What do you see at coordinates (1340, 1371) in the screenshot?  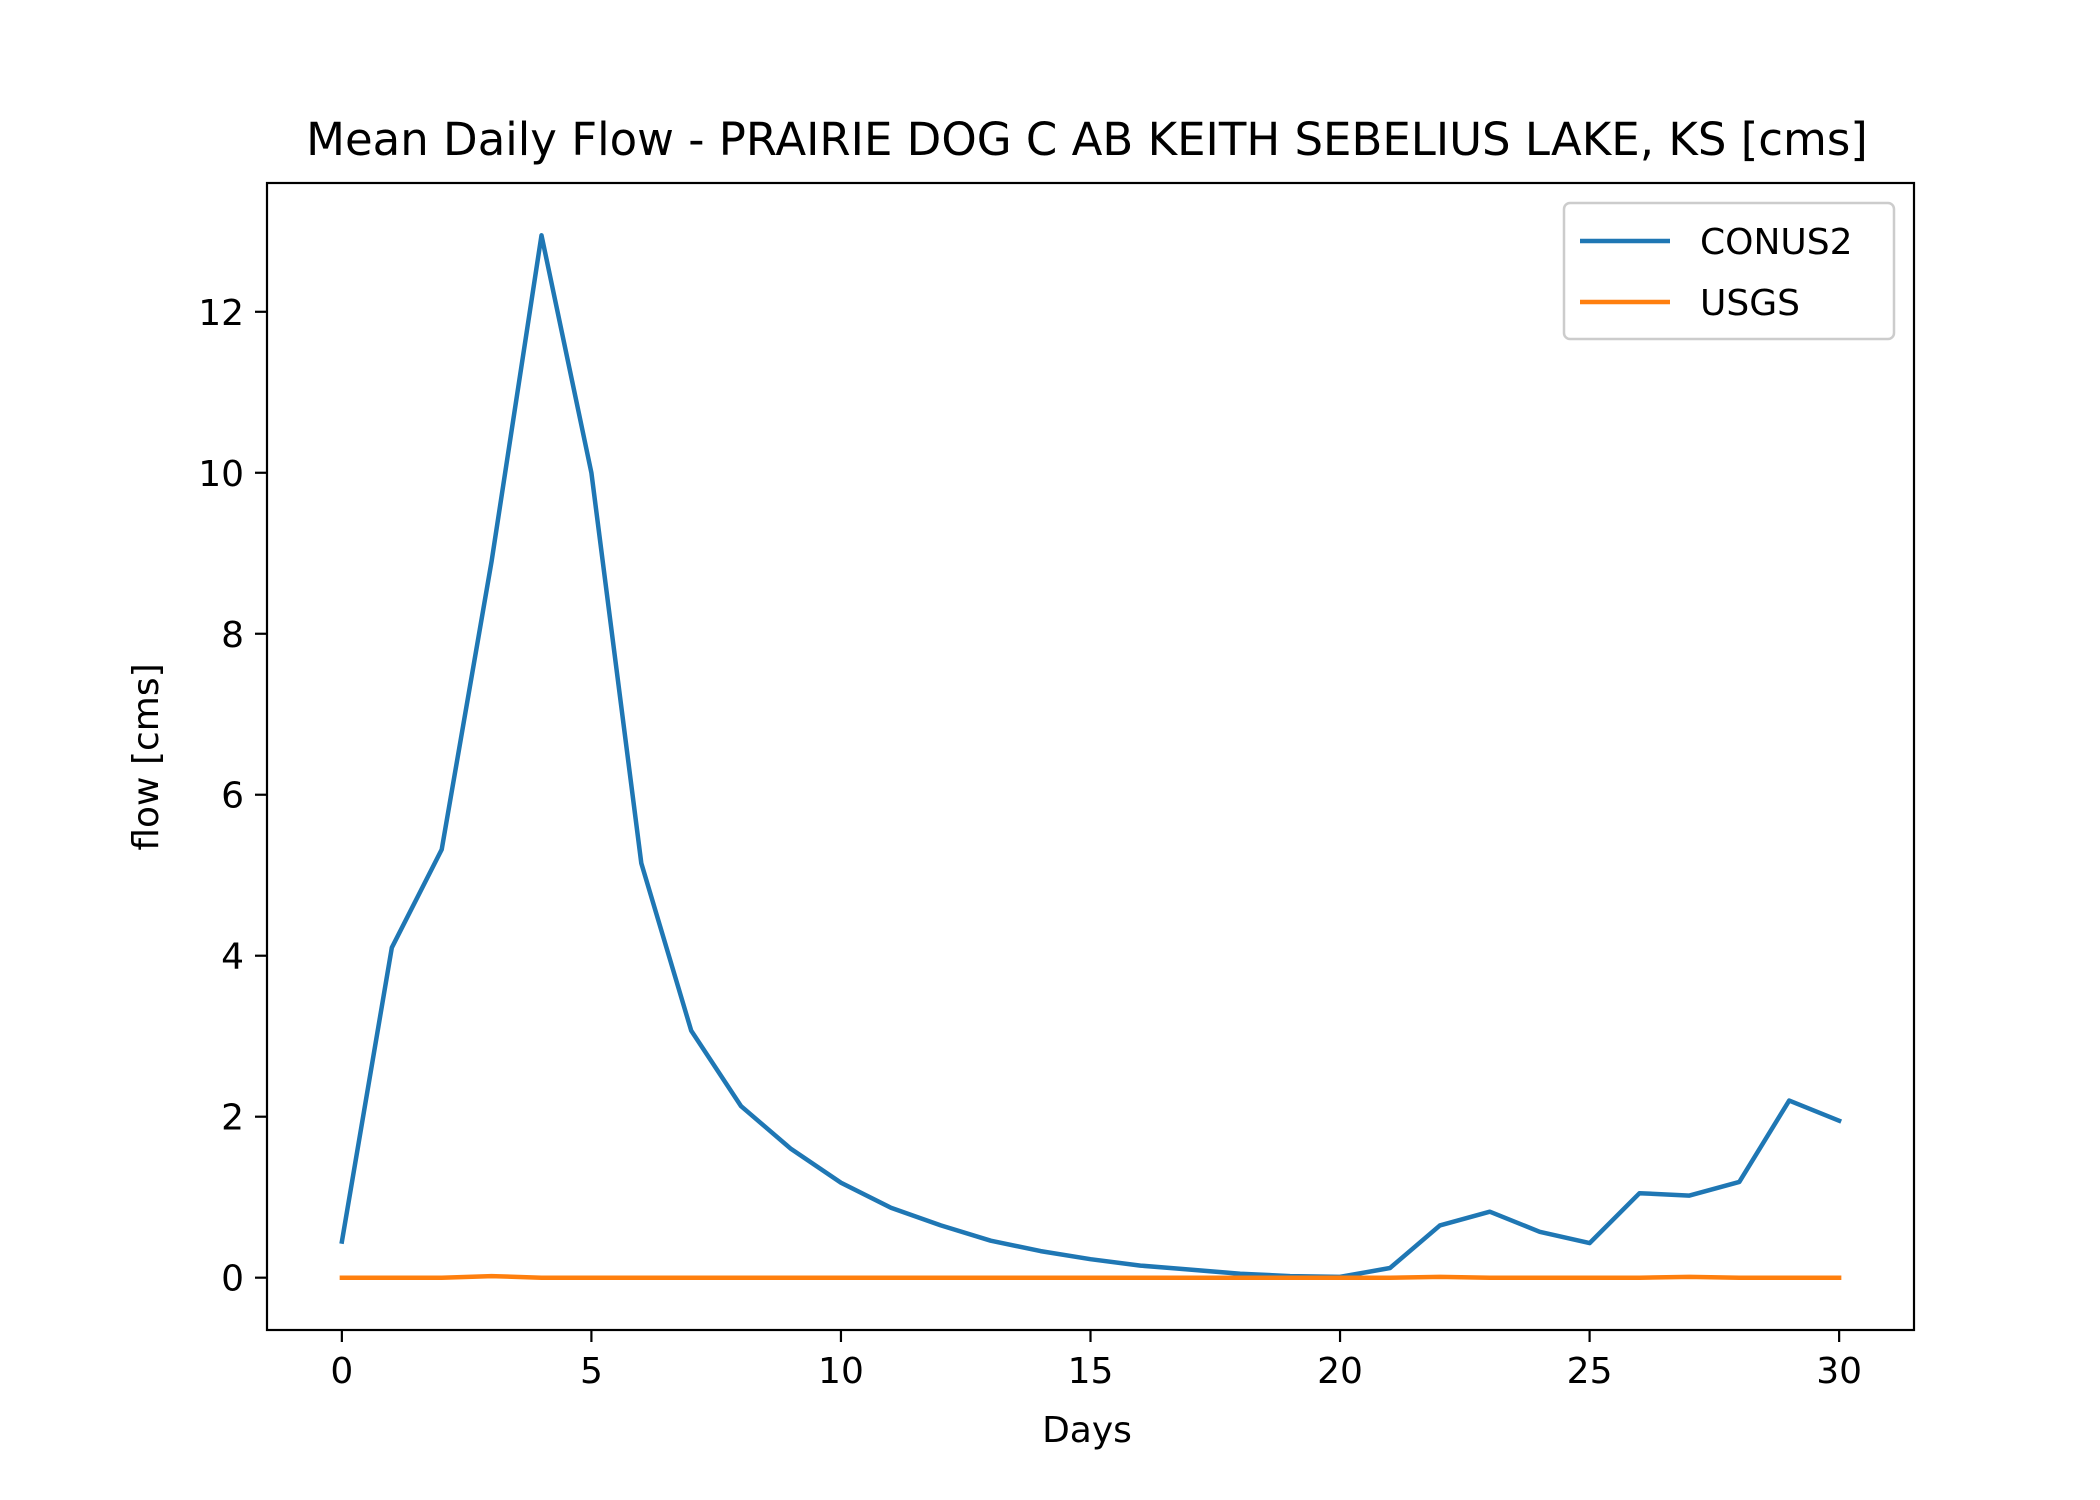 I see `x-tick-label: 20` at bounding box center [1340, 1371].